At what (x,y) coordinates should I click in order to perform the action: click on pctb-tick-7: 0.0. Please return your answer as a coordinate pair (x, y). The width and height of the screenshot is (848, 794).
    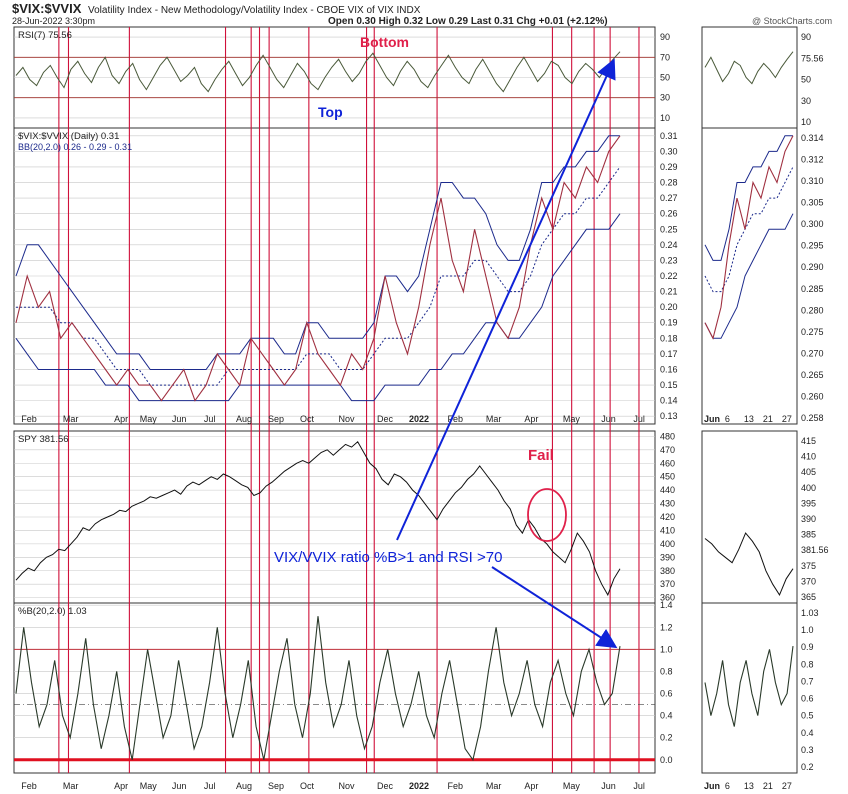
    Looking at the image, I should click on (666, 760).